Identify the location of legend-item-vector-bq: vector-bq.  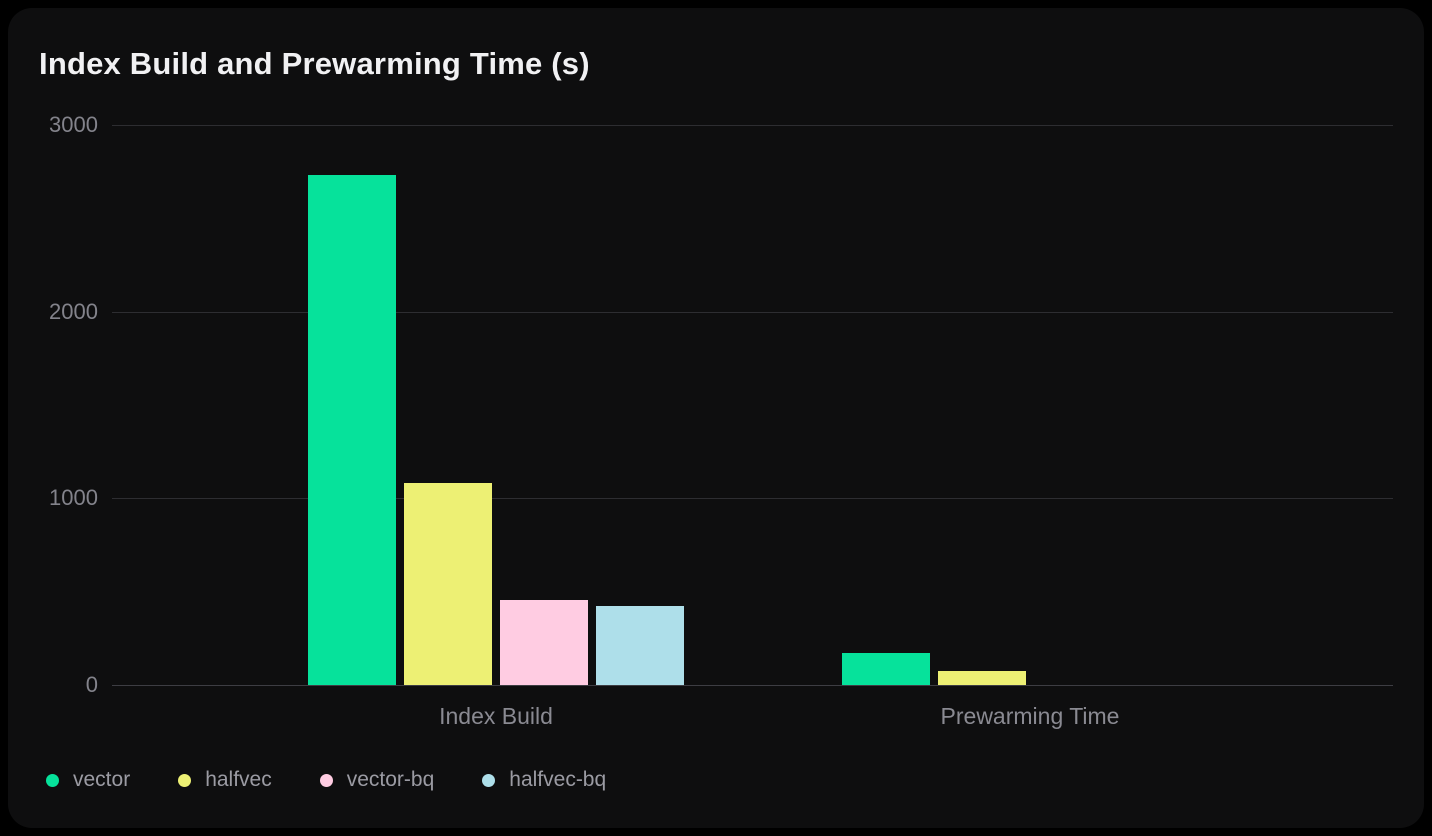
(377, 780).